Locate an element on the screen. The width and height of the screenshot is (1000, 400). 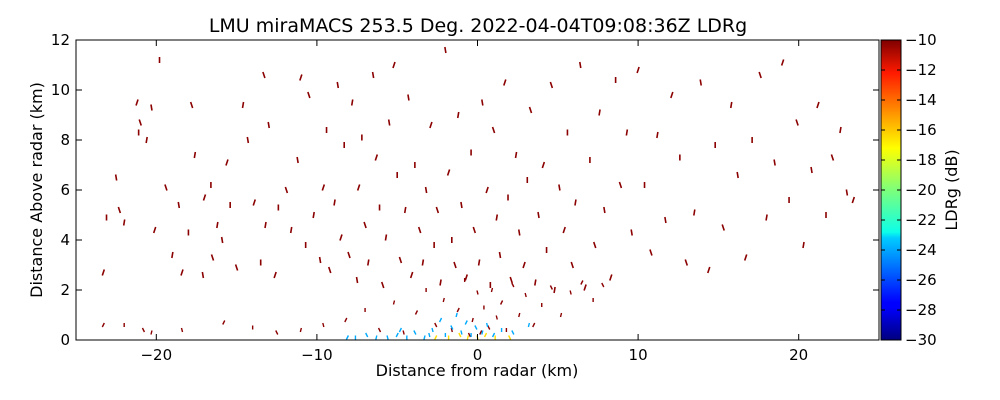
y-axis-label: Distance Above radar (km) is located at coordinates (36, 190).